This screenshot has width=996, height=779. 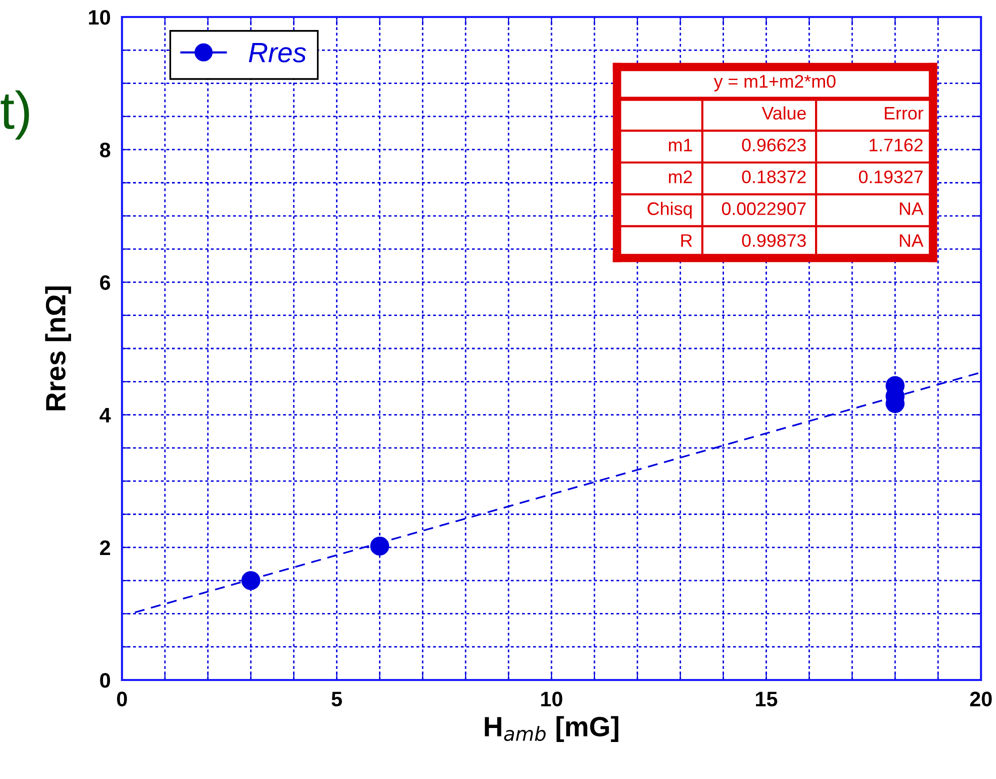 What do you see at coordinates (890, 177) in the screenshot?
I see `annotation: 0.19327` at bounding box center [890, 177].